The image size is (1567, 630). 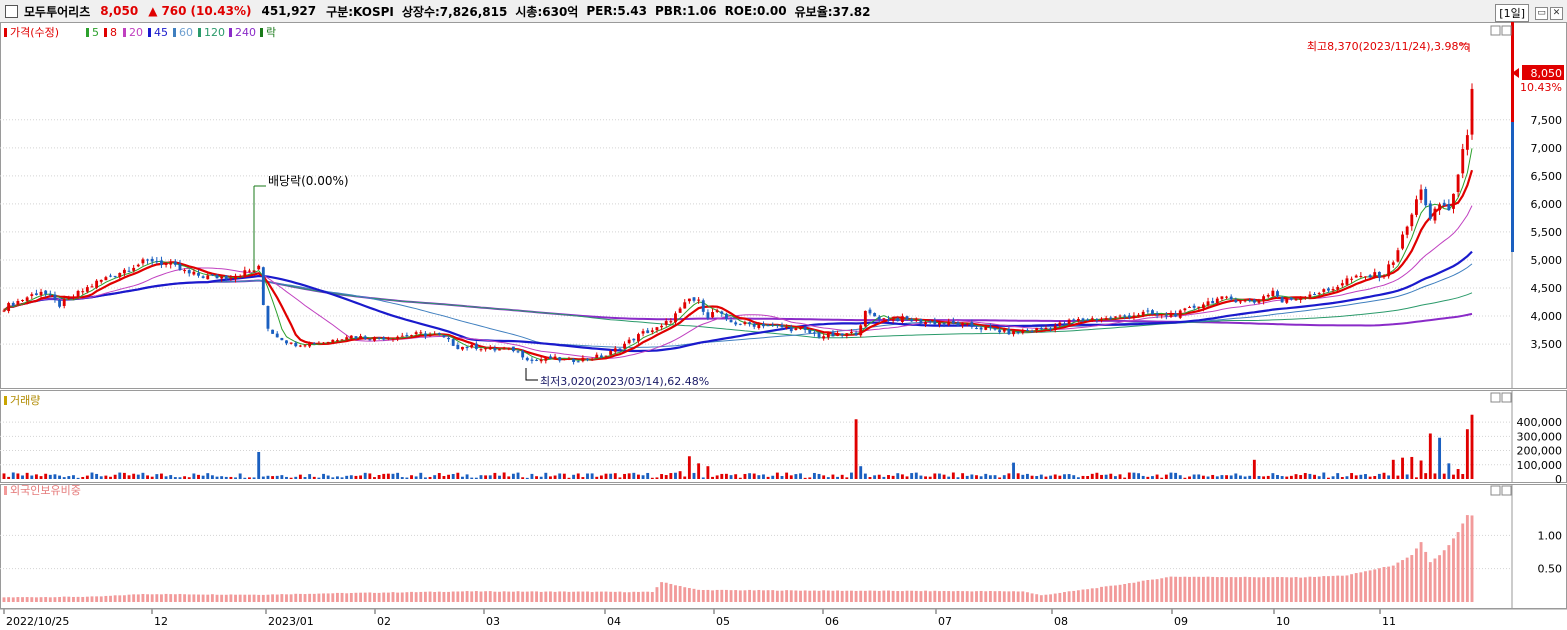 What do you see at coordinates (1501, 260) in the screenshot?
I see `panel-buttons` at bounding box center [1501, 260].